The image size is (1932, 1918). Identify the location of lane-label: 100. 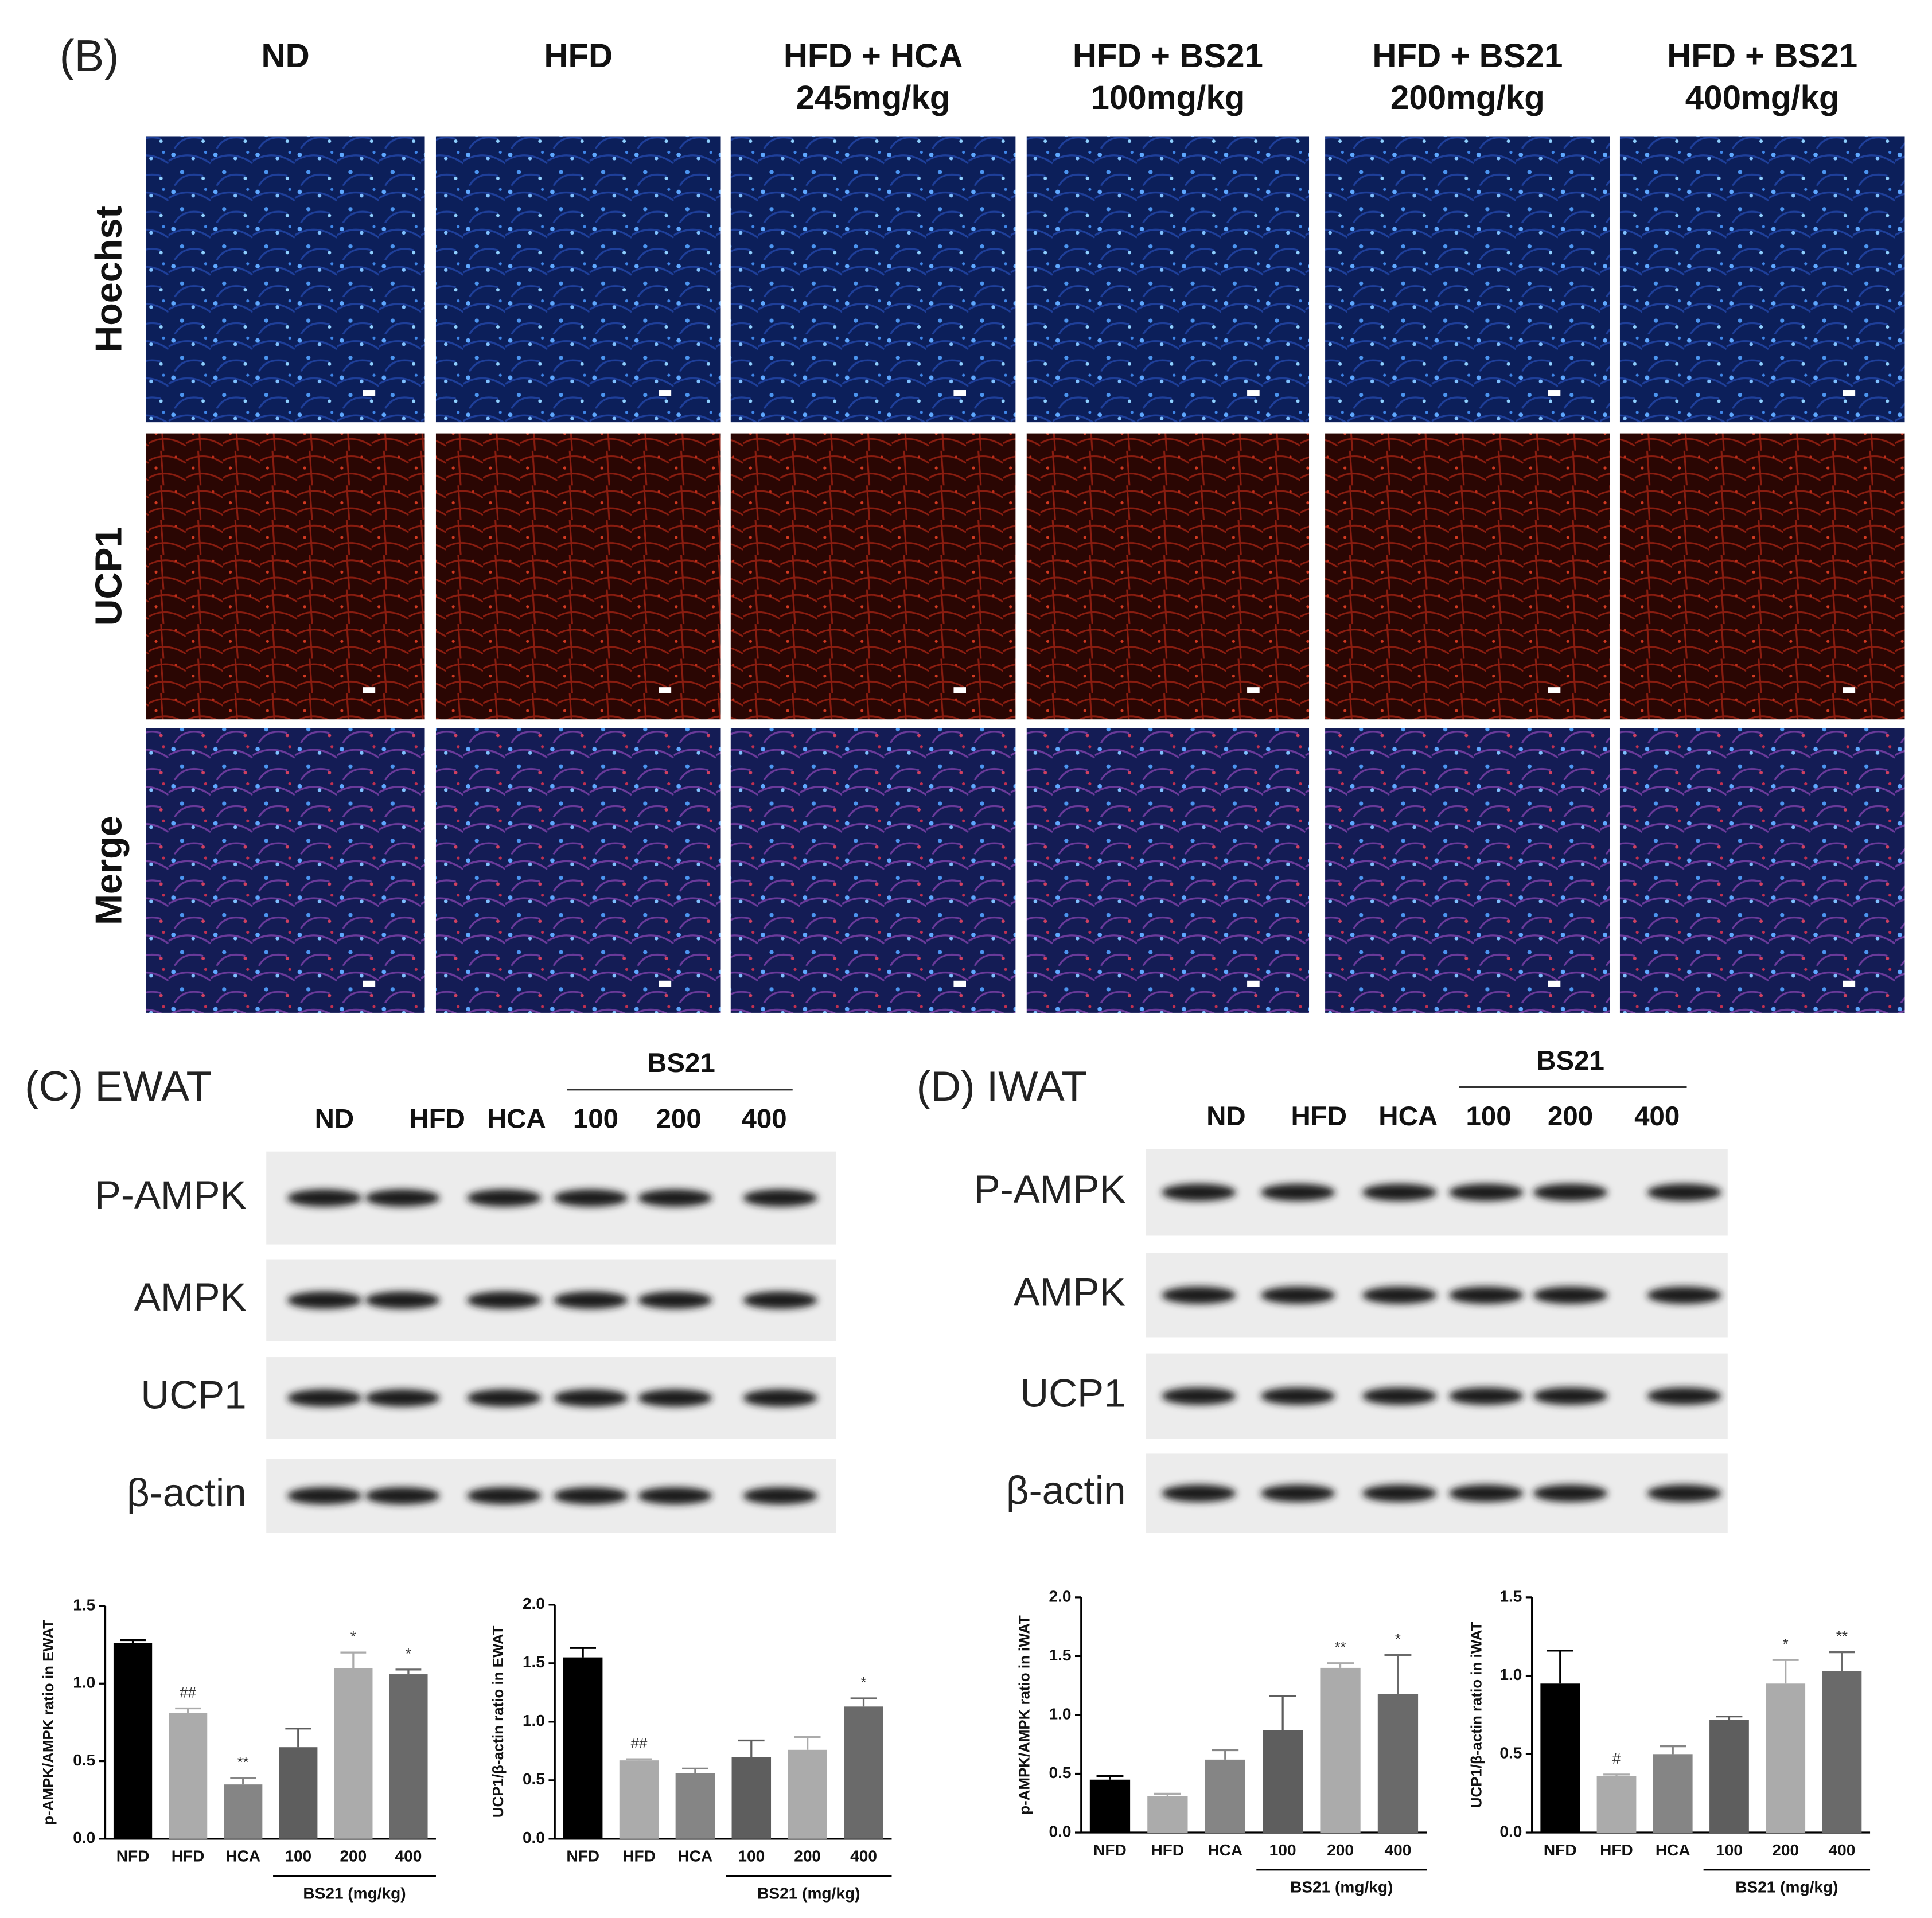
(596, 1119).